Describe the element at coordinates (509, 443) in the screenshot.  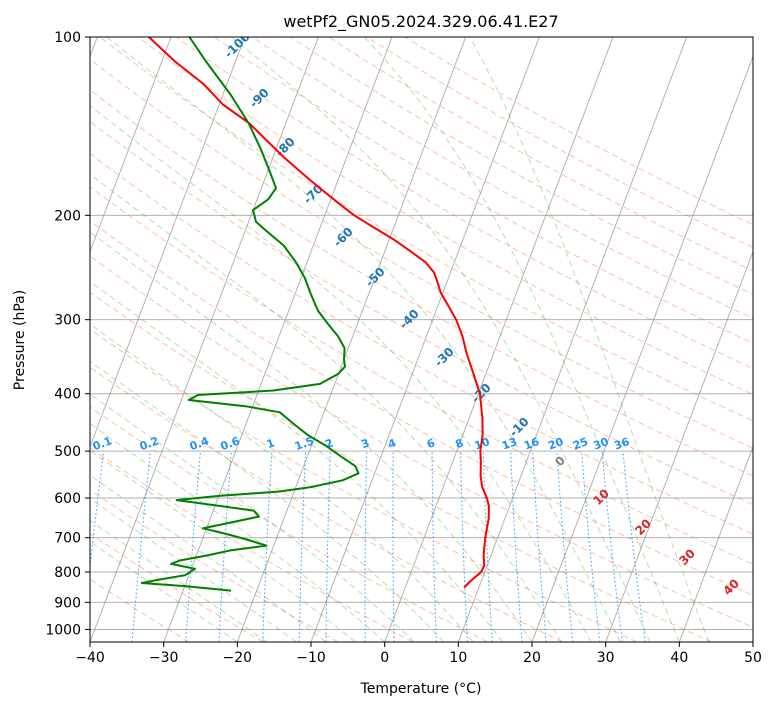
I see `mixing-ratio-label: 13` at that location.